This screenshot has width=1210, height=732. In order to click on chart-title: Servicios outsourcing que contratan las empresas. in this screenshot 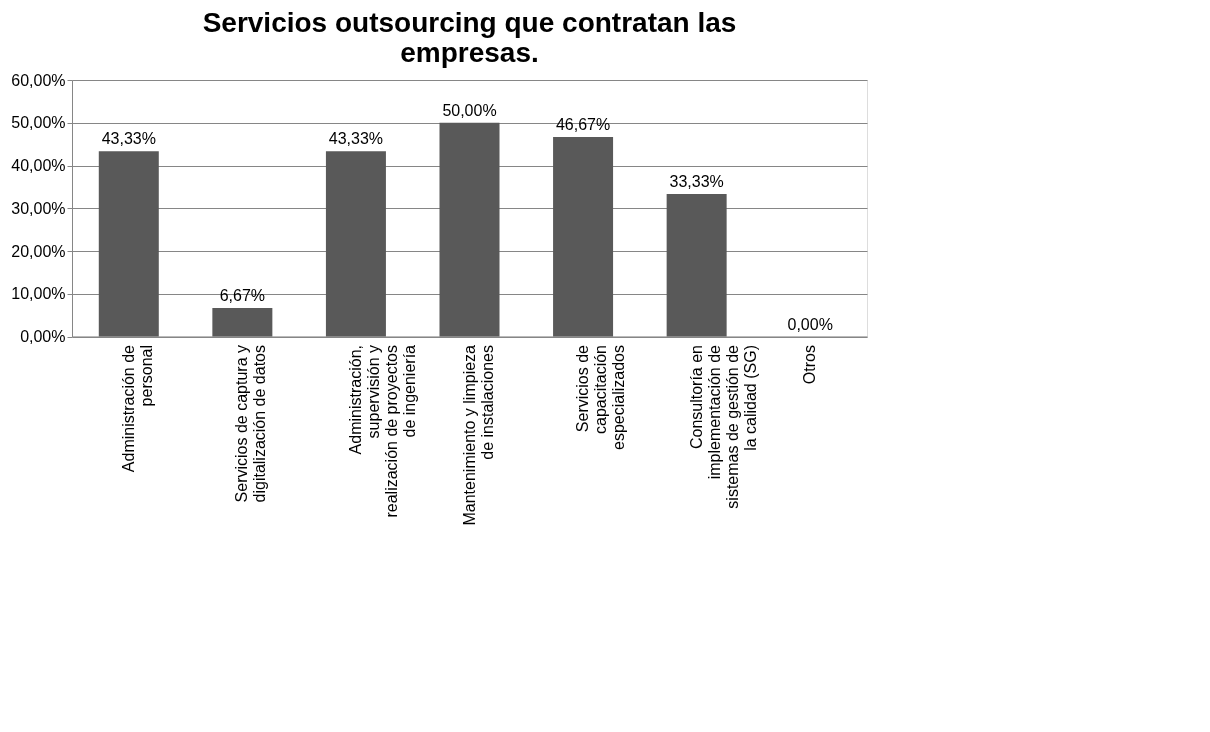, I will do `click(469, 37)`.